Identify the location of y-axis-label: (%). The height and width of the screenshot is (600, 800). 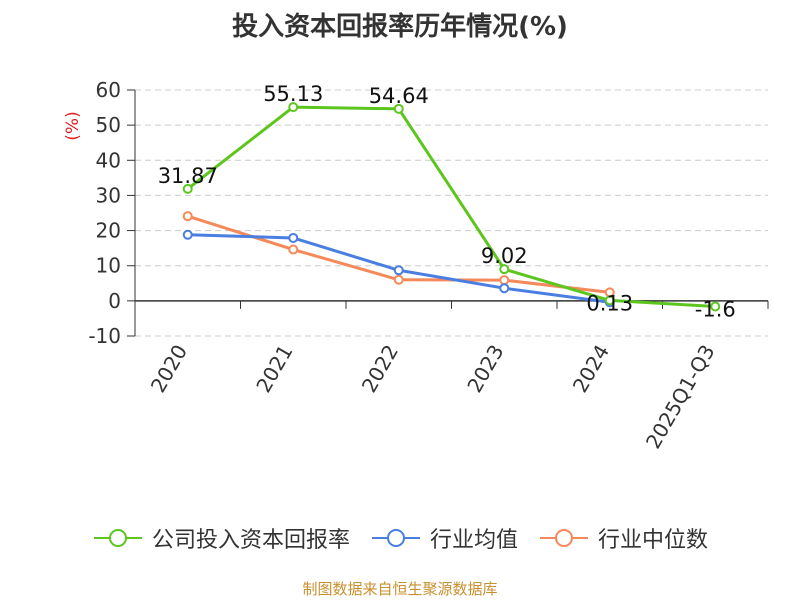
(73, 125).